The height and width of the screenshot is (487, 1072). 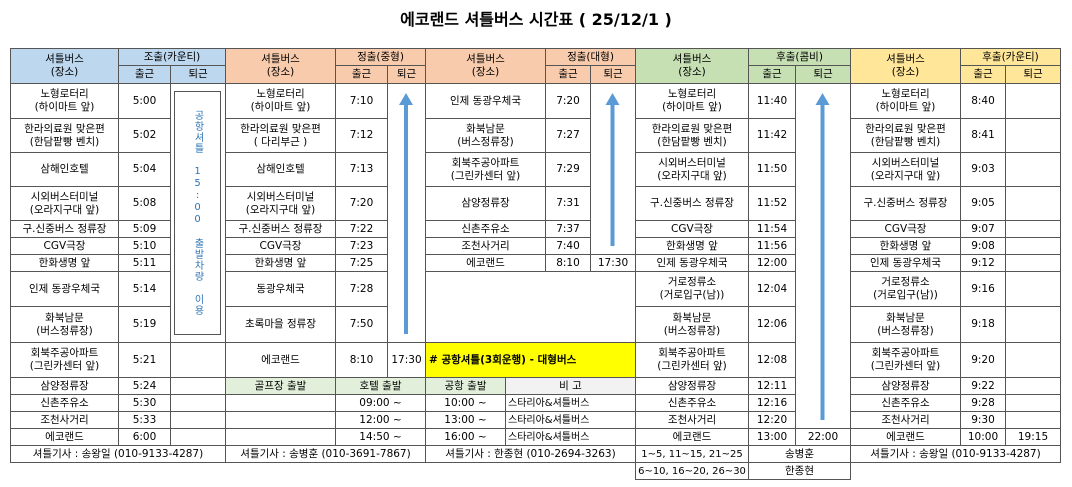 I want to click on shift-header: 후출(콤비), so click(x=799, y=57).